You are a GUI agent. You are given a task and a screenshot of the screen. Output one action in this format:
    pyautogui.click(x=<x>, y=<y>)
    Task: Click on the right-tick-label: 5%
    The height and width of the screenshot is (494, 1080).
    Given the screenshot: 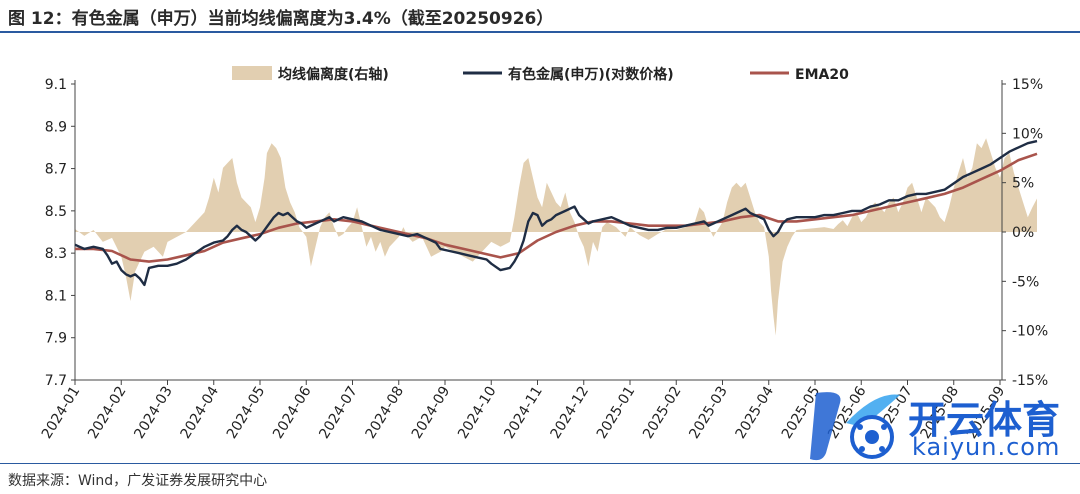 What is the action you would take?
    pyautogui.click(x=1023, y=184)
    